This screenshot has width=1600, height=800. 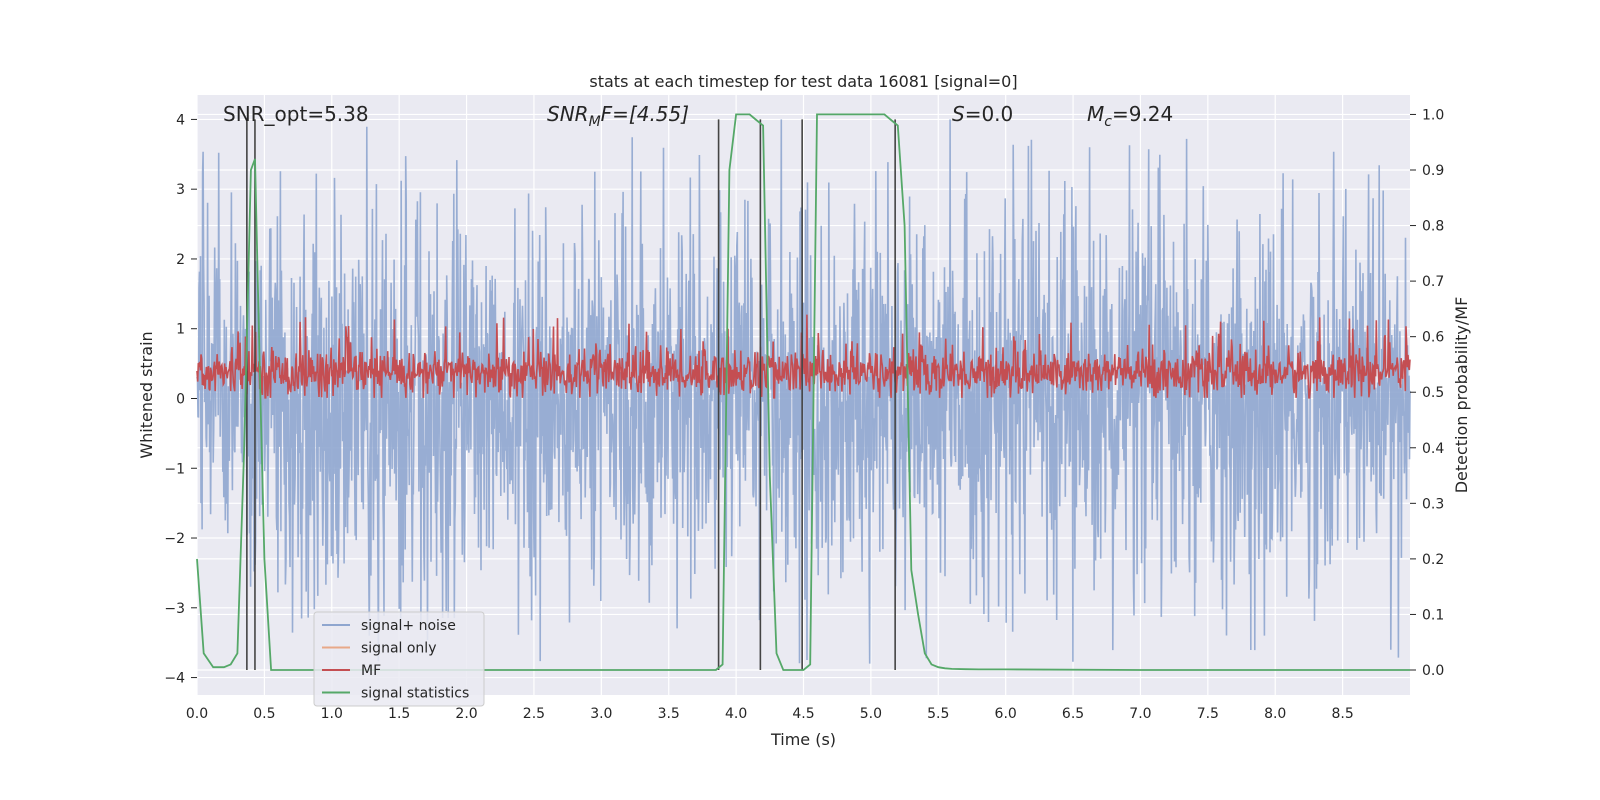 What do you see at coordinates (197, 714) in the screenshot?
I see `x-tick-label: 0.0` at bounding box center [197, 714].